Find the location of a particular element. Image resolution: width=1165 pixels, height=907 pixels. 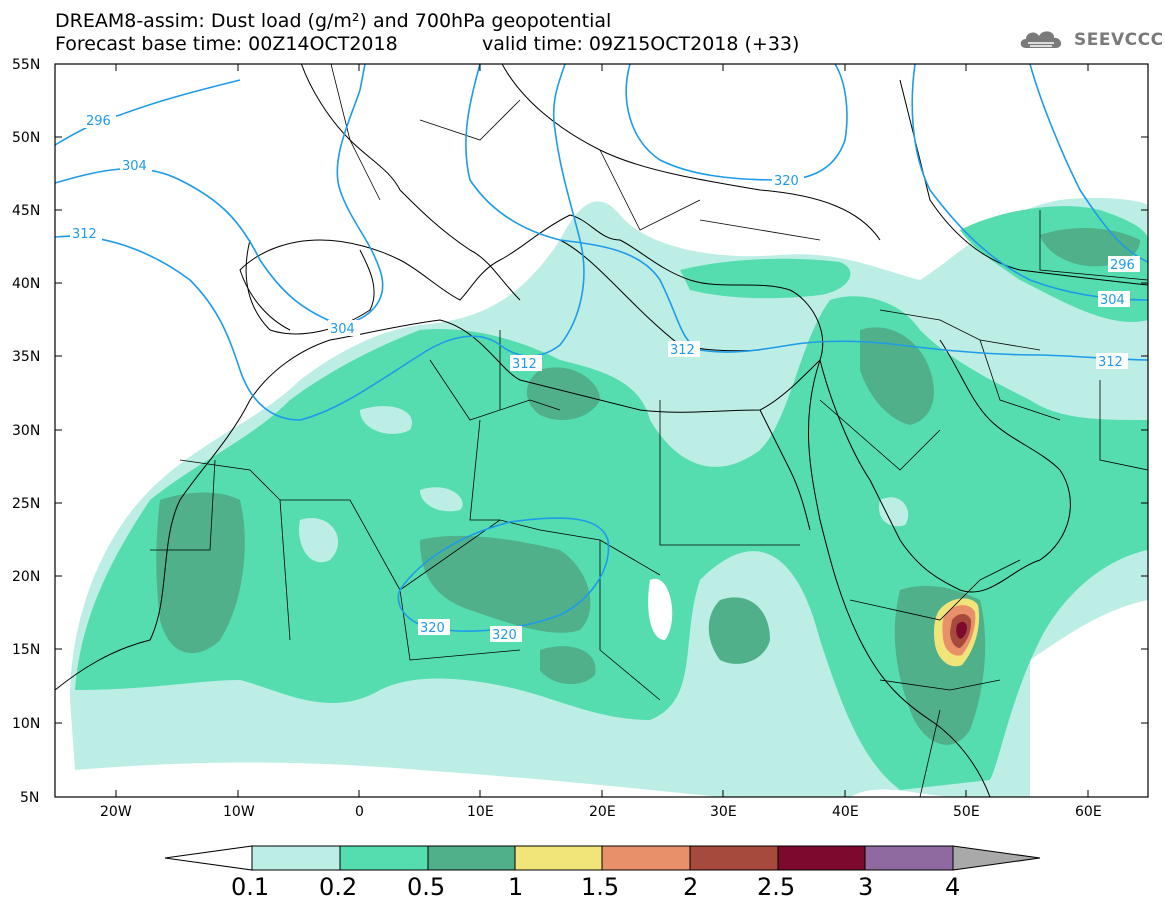

lat-label: 35N is located at coordinates (26, 357).